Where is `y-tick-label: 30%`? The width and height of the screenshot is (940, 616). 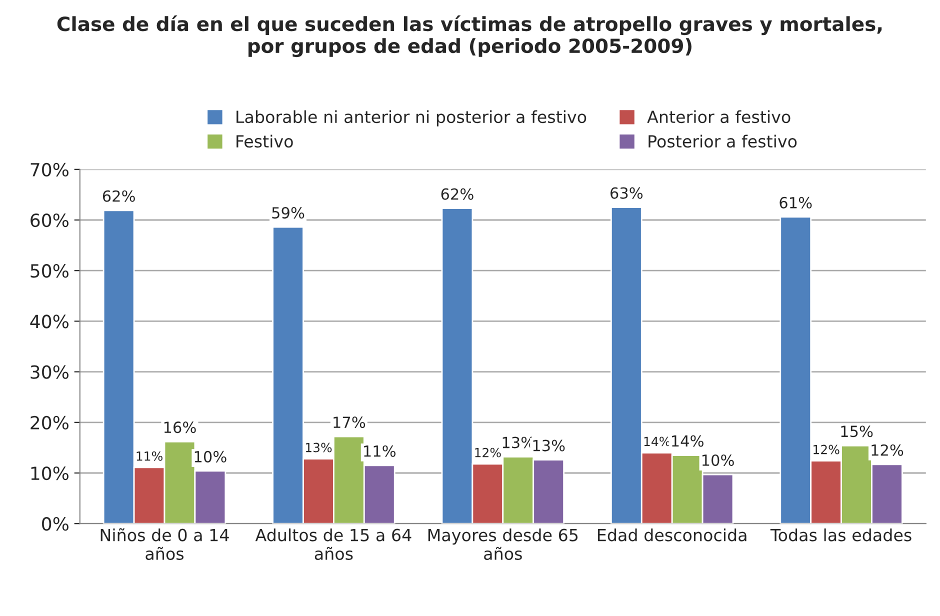
y-tick-label: 30% is located at coordinates (49, 372).